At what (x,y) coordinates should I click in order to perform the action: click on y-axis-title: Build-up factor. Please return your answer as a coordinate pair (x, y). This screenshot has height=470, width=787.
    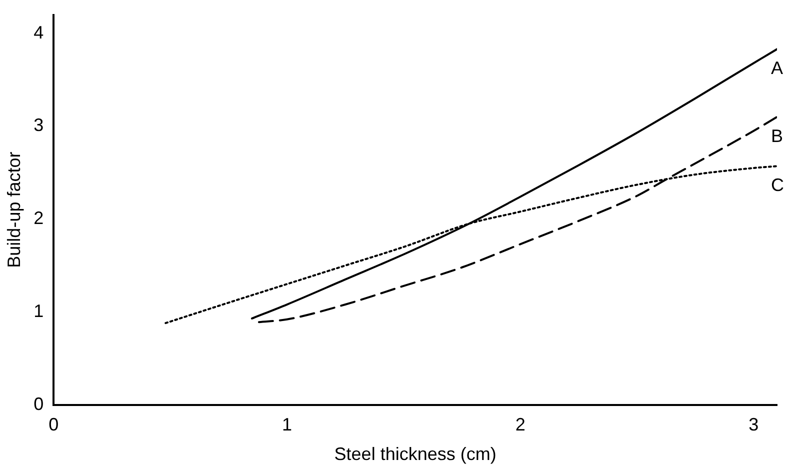
    Looking at the image, I should click on (14, 210).